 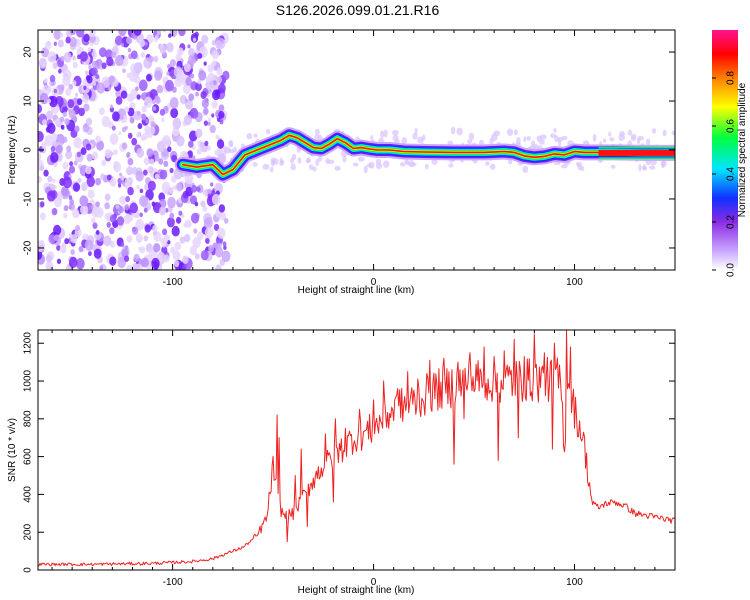 What do you see at coordinates (574, 582) in the screenshot?
I see `snr-x-tick-label: 100` at bounding box center [574, 582].